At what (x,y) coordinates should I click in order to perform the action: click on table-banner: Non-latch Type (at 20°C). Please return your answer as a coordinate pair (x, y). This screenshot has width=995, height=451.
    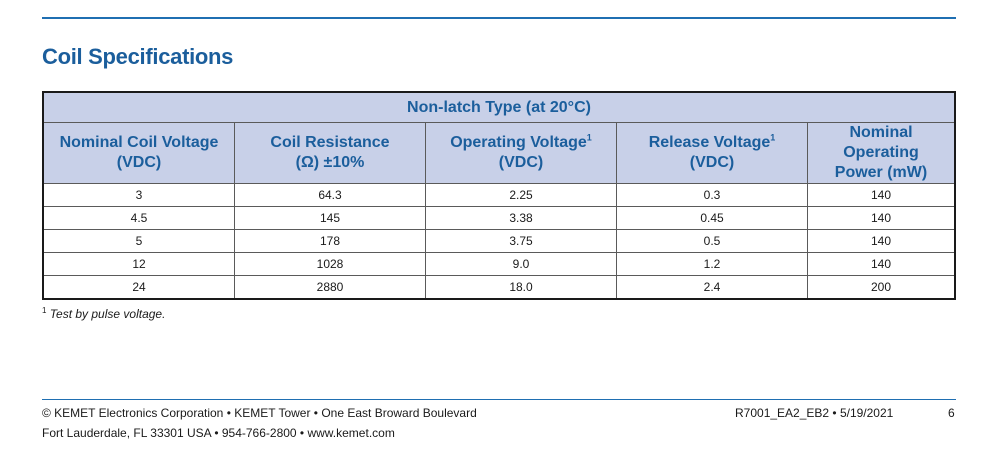
    Looking at the image, I should click on (499, 107).